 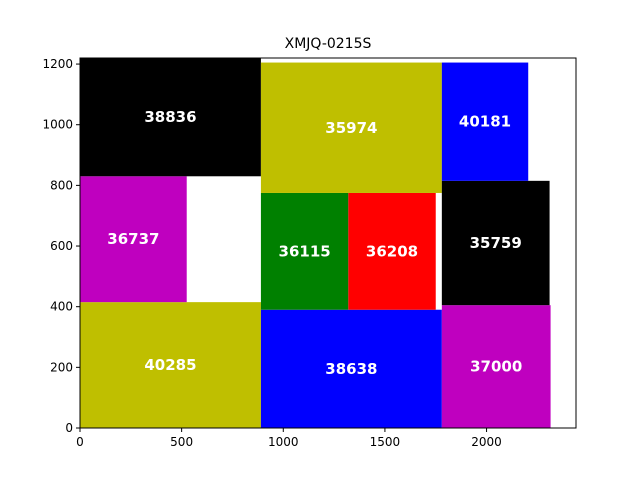 I want to click on y-tick-label: 600, so click(x=61, y=246).